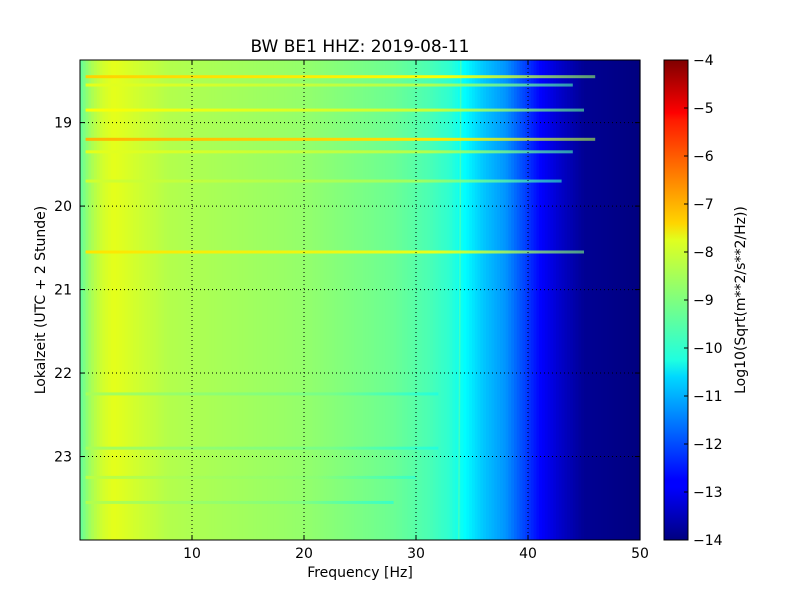  I want to click on chart-title: BW BE1 HHZ: 2019-08-11, so click(359, 47).